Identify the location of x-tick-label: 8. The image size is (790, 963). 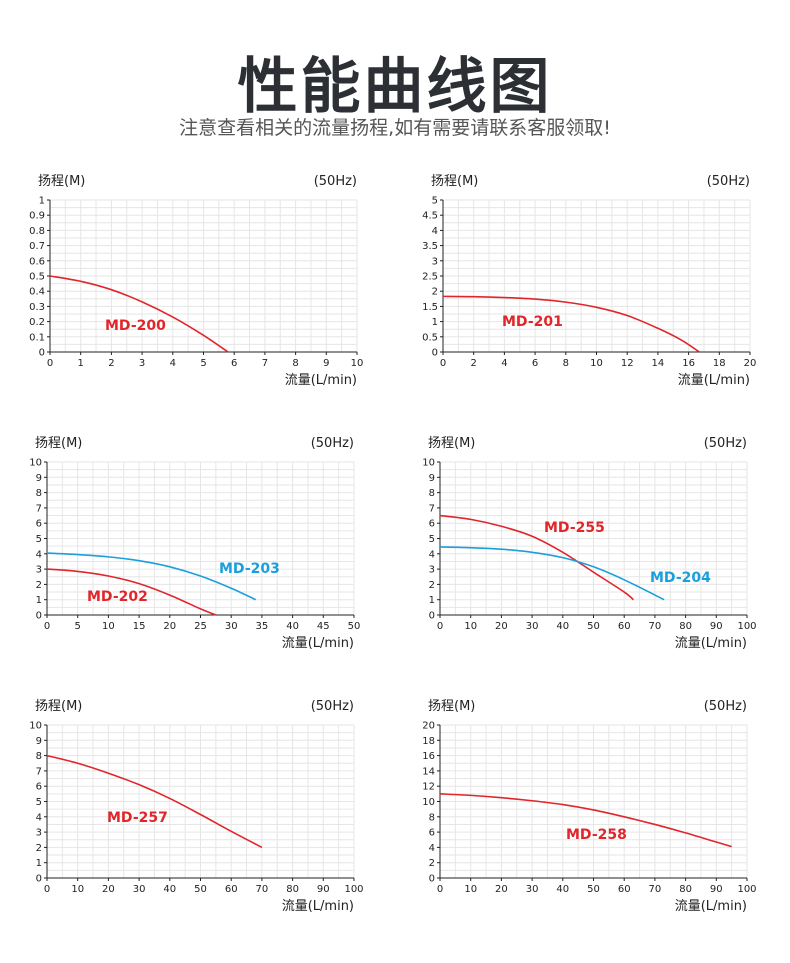
(566, 363).